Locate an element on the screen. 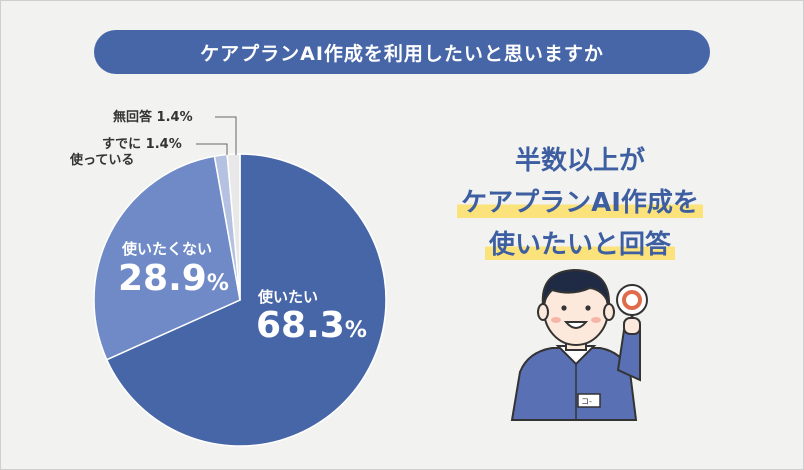  slice-label-already: すでに 1.4% is located at coordinates (142, 144).